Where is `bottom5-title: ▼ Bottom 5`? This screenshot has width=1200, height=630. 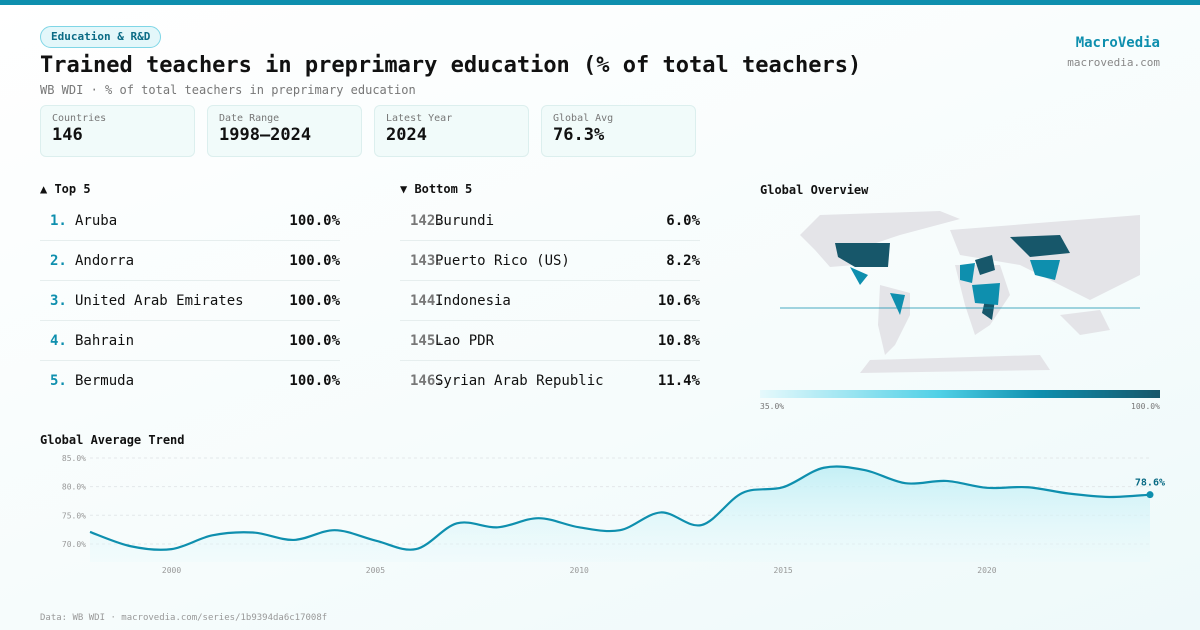
bottom5-title: ▼ Bottom 5 is located at coordinates (436, 189).